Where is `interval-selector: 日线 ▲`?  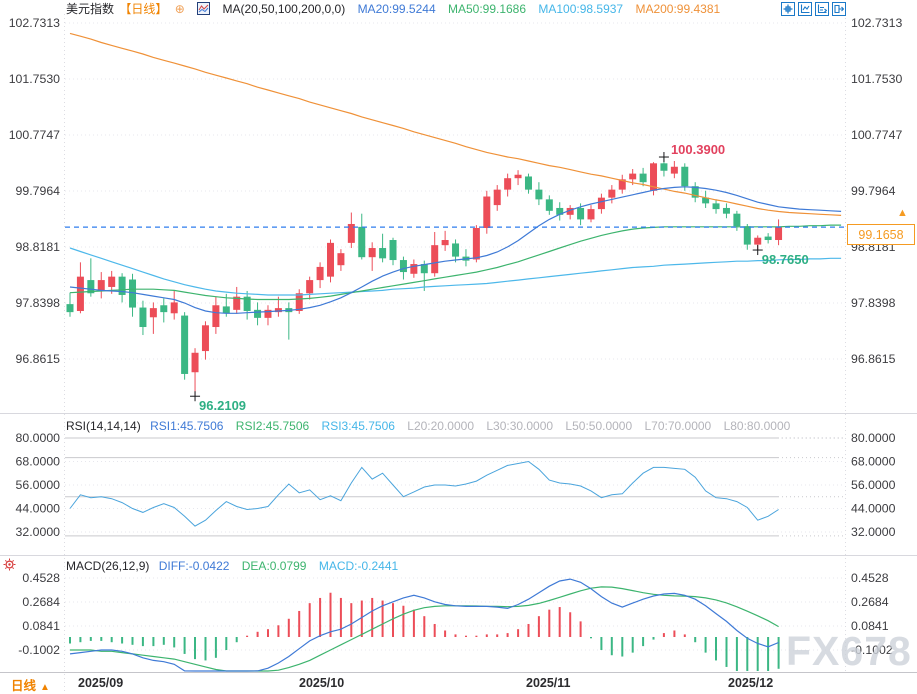 interval-selector: 日线 ▲ is located at coordinates (30, 684).